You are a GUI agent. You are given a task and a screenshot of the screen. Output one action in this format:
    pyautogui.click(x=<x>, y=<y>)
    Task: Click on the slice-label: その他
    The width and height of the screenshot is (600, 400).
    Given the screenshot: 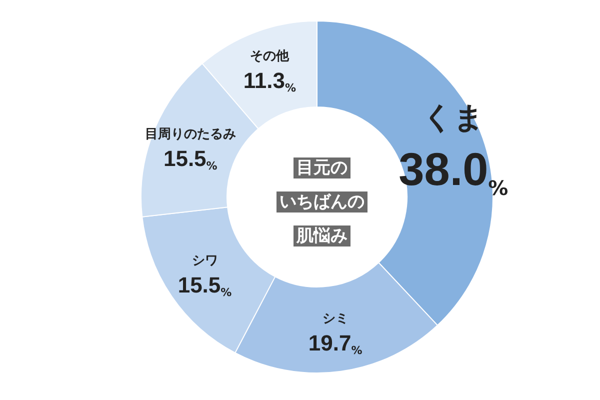 What is the action you would take?
    pyautogui.click(x=270, y=56)
    